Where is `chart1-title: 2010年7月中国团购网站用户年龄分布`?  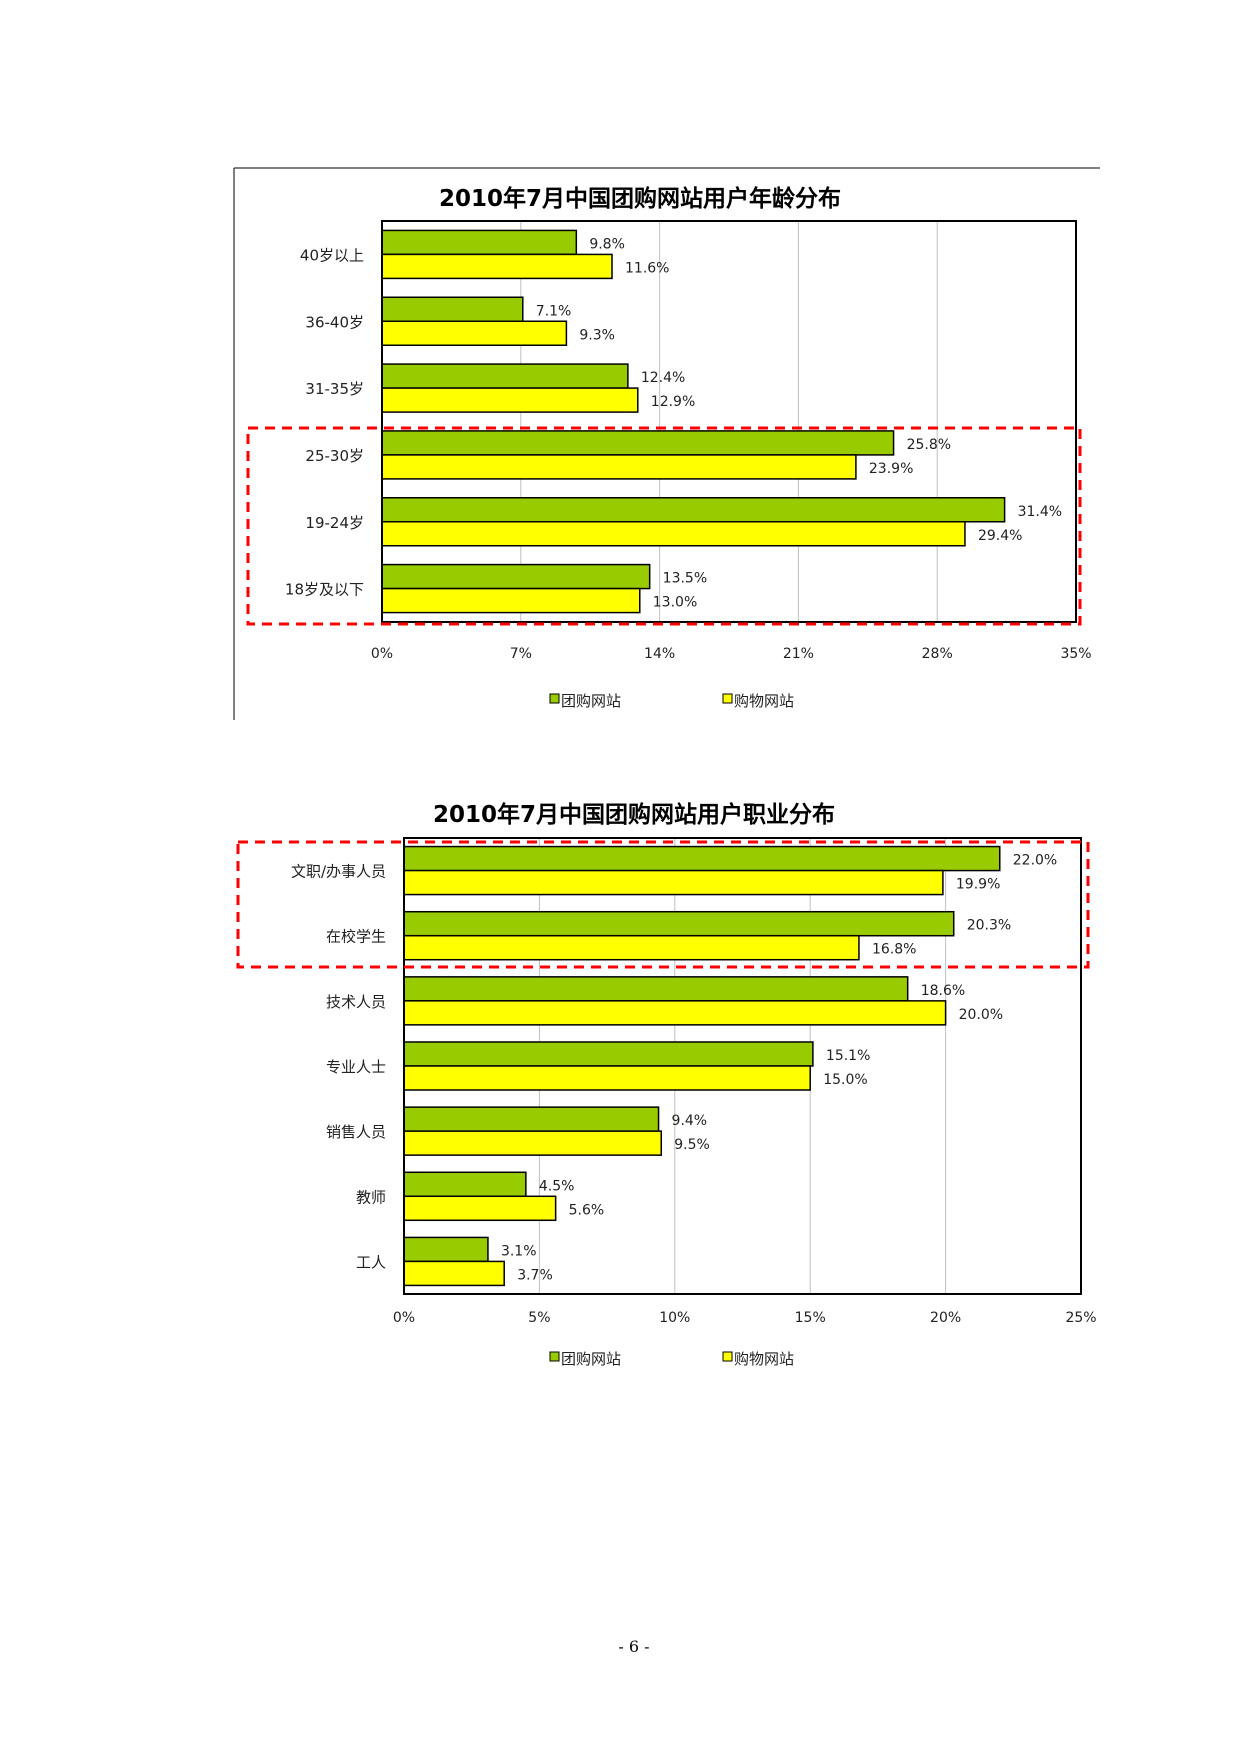
chart1-title: 2010年7月中国团购网站用户年龄分布 is located at coordinates (640, 198).